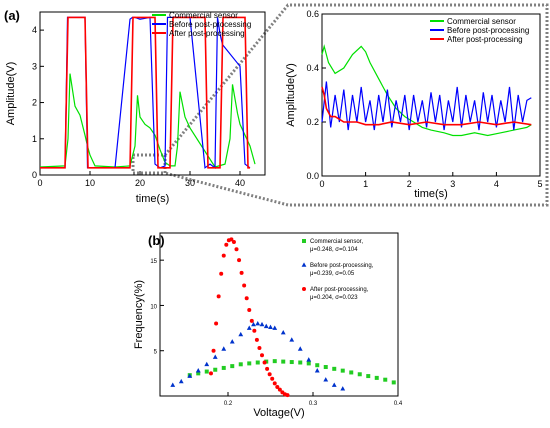  Describe the element at coordinates (34, 30) in the screenshot. I see `a_main-y-tick-label: 4` at that location.